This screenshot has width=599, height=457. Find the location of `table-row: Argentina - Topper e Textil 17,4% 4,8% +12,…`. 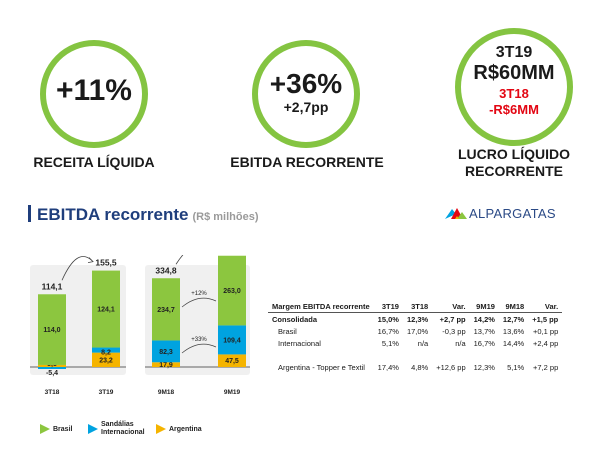

table-row: Argentina - Topper e Textil 17,4% 4,8% +12,… is located at coordinates (415, 367).